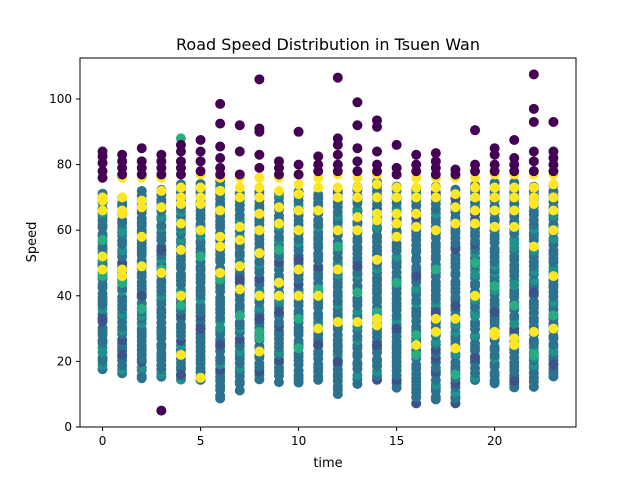 The height and width of the screenshot is (484, 640). What do you see at coordinates (64, 230) in the screenshot?
I see `y-tick-label: 60` at bounding box center [64, 230].